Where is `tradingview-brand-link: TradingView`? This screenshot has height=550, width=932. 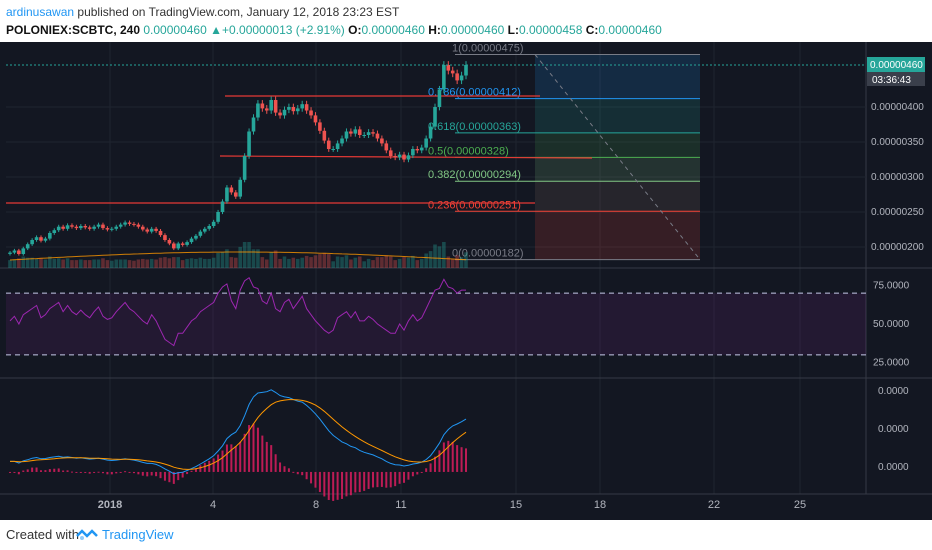
tradingview-brand-link: TradingView is located at coordinates (138, 534).